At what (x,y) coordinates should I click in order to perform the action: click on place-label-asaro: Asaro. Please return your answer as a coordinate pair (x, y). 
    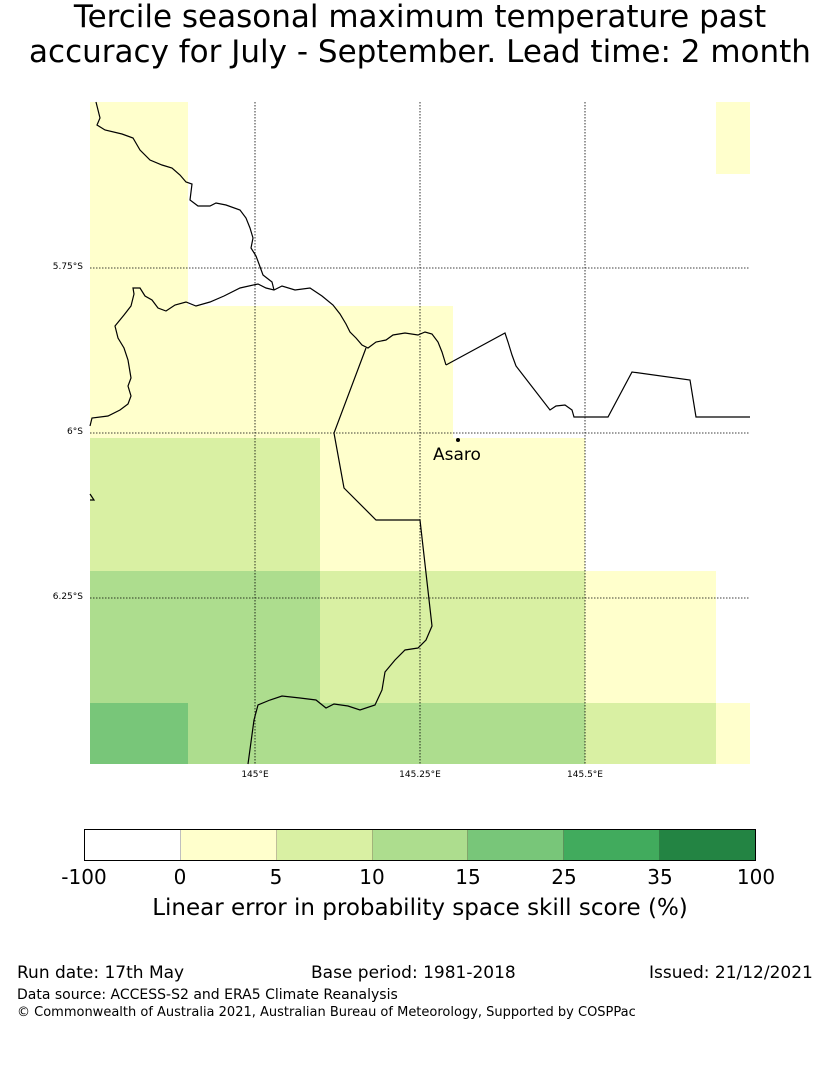
    Looking at the image, I should click on (457, 455).